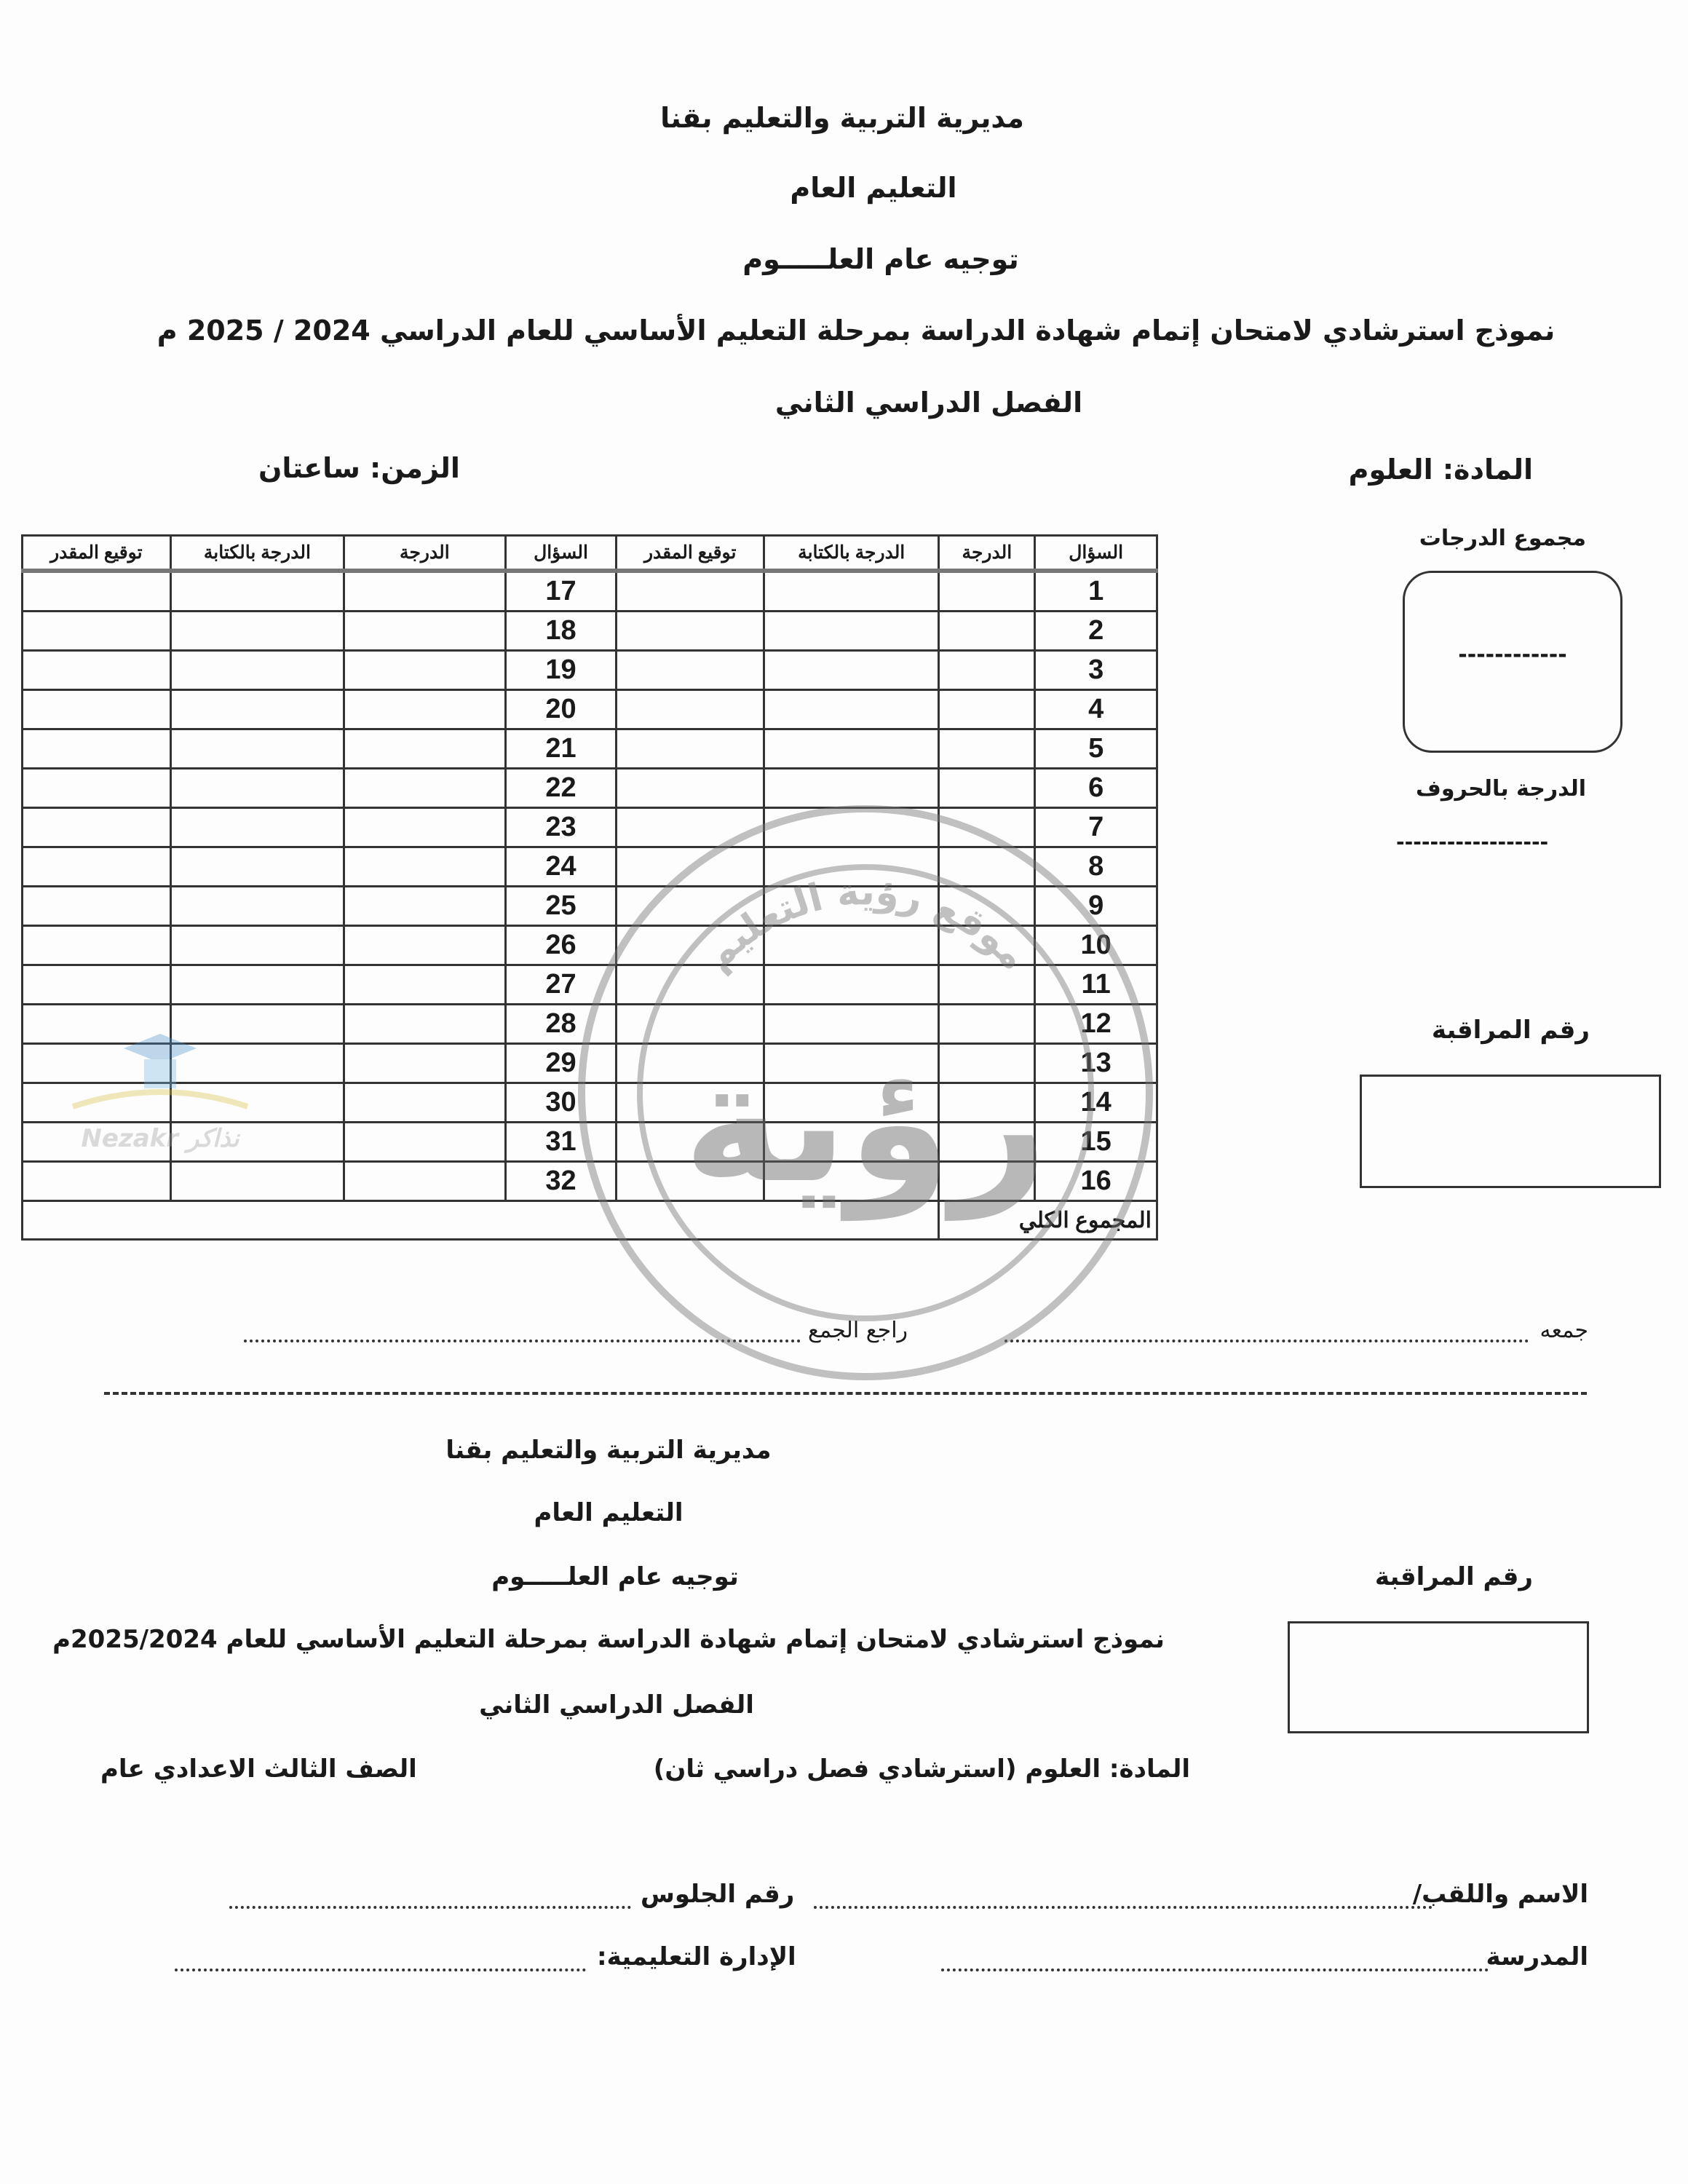 Image resolution: width=1688 pixels, height=2184 pixels. I want to click on total-value-cell, so click(480, 1220).